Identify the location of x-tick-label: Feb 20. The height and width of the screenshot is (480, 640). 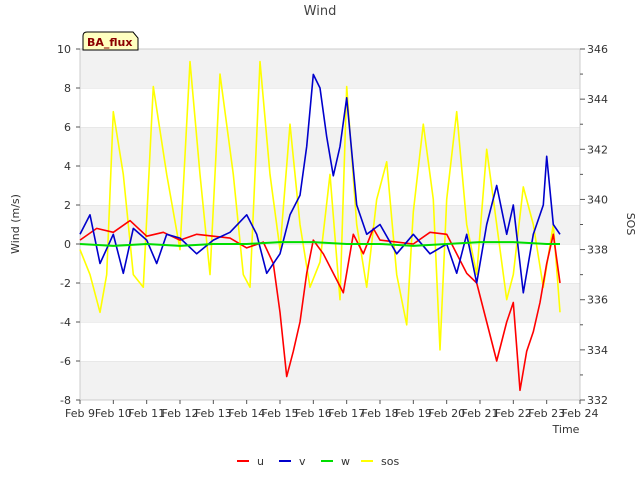
(446, 413).